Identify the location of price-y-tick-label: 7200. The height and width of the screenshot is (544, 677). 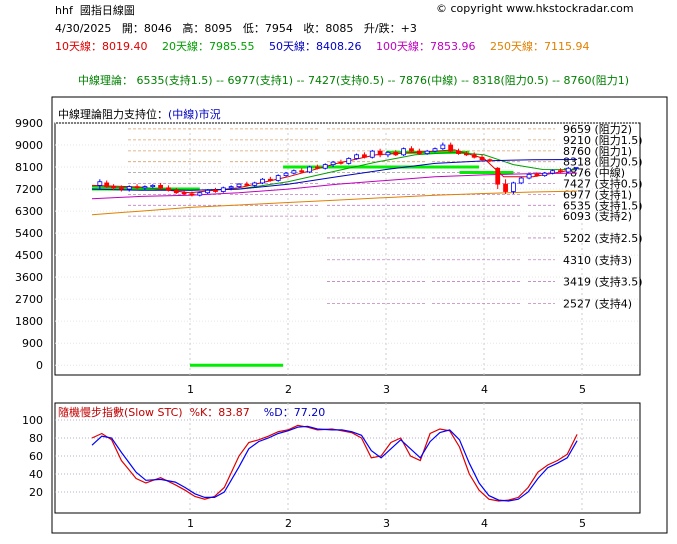
(29, 189).